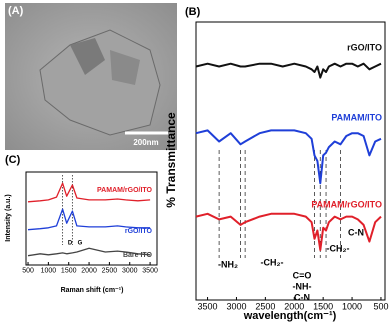 The image size is (392, 324). Describe the element at coordinates (70, 244) in the screenshot. I see `annotation: D` at that location.